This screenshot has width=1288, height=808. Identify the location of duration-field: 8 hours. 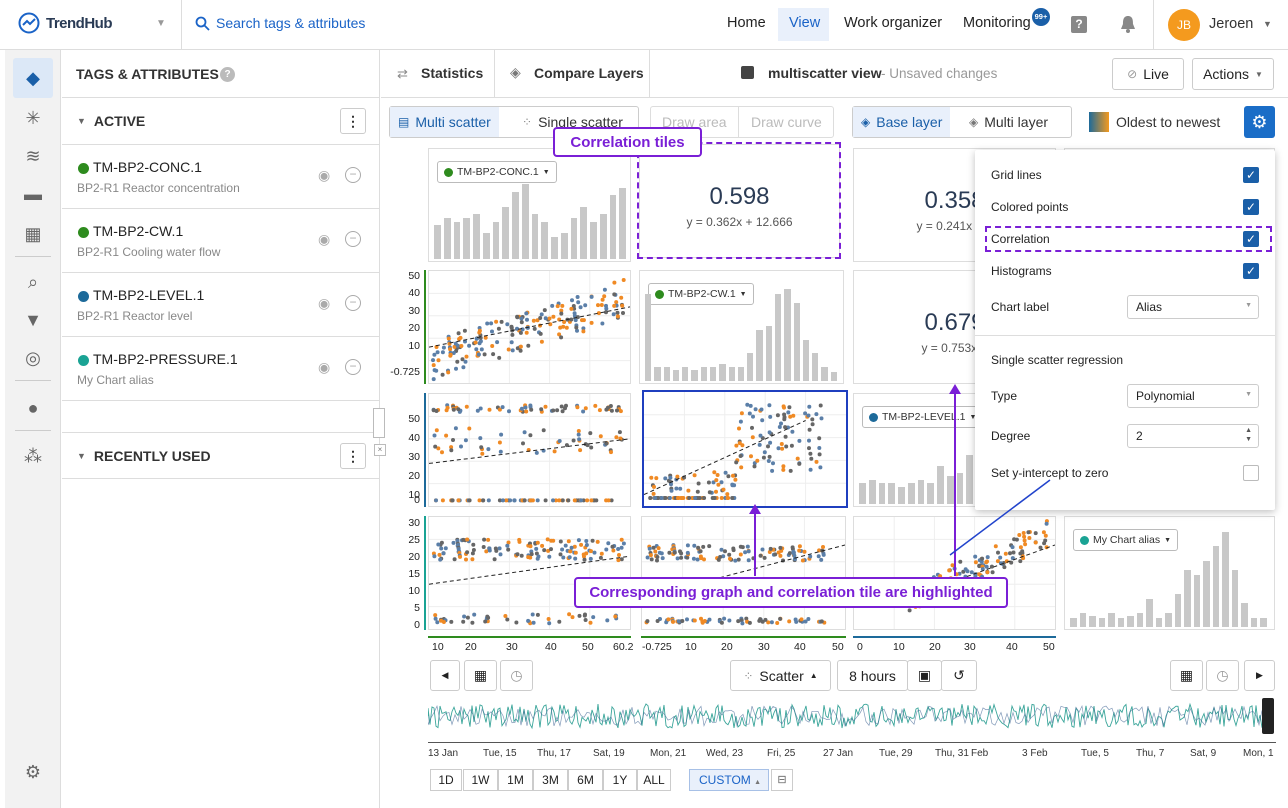
(872, 675).